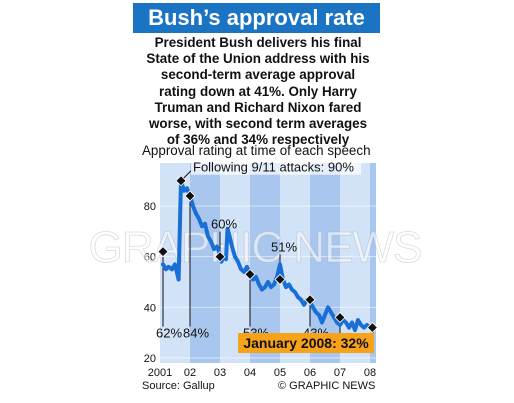  What do you see at coordinates (258, 107) in the screenshot?
I see `description-line: Truman and Richard Nixon fared` at bounding box center [258, 107].